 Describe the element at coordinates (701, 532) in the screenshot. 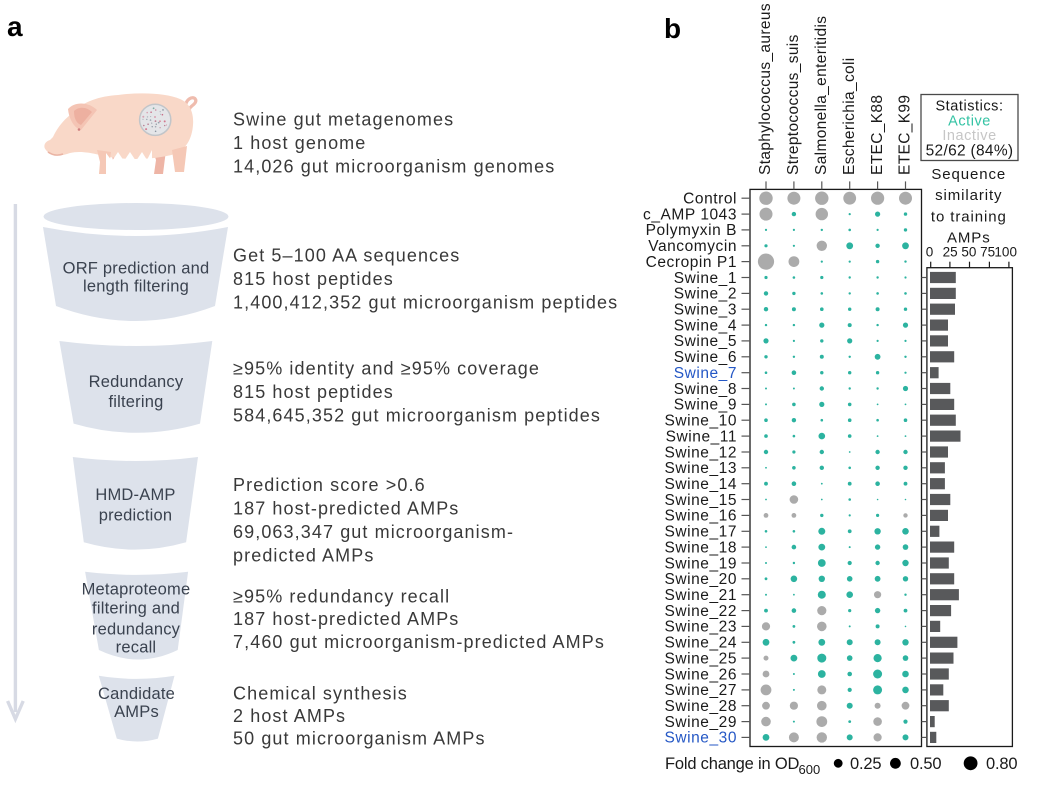

I see `svg-text: Swine_17` at that location.